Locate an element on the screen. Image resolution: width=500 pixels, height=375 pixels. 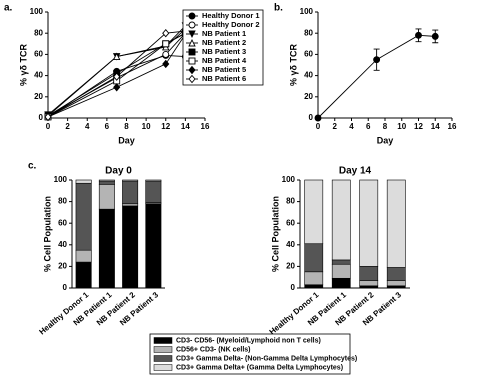
legend-label: Healthy Donor 2 is located at coordinates (231, 24).